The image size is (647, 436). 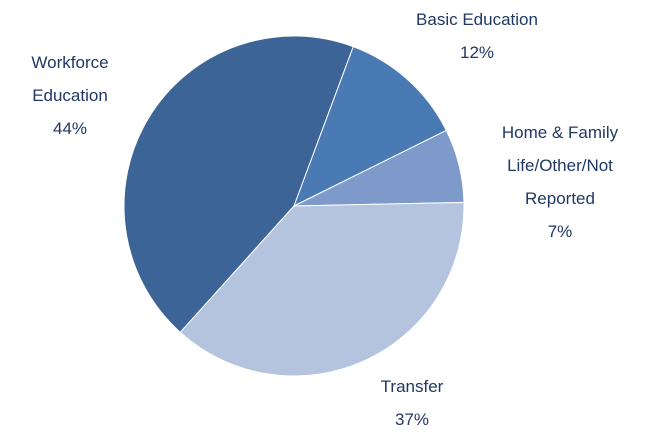 I want to click on category-label: Basic Education, so click(x=477, y=19).